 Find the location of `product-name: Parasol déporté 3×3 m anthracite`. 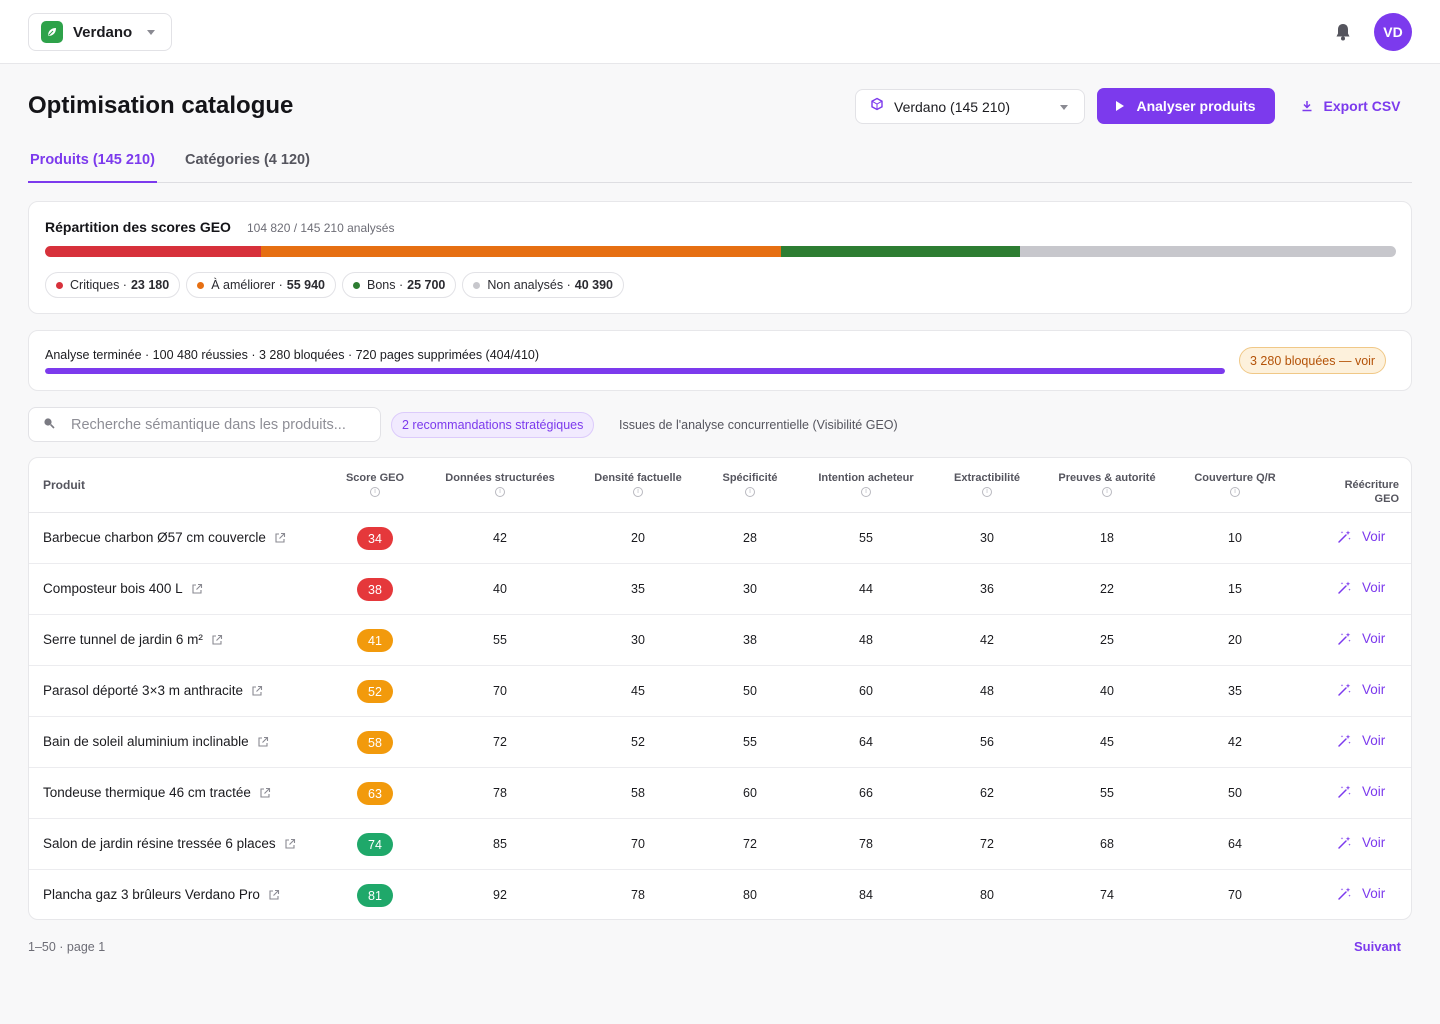

product-name: Parasol déporté 3×3 m anthracite is located at coordinates (153, 690).